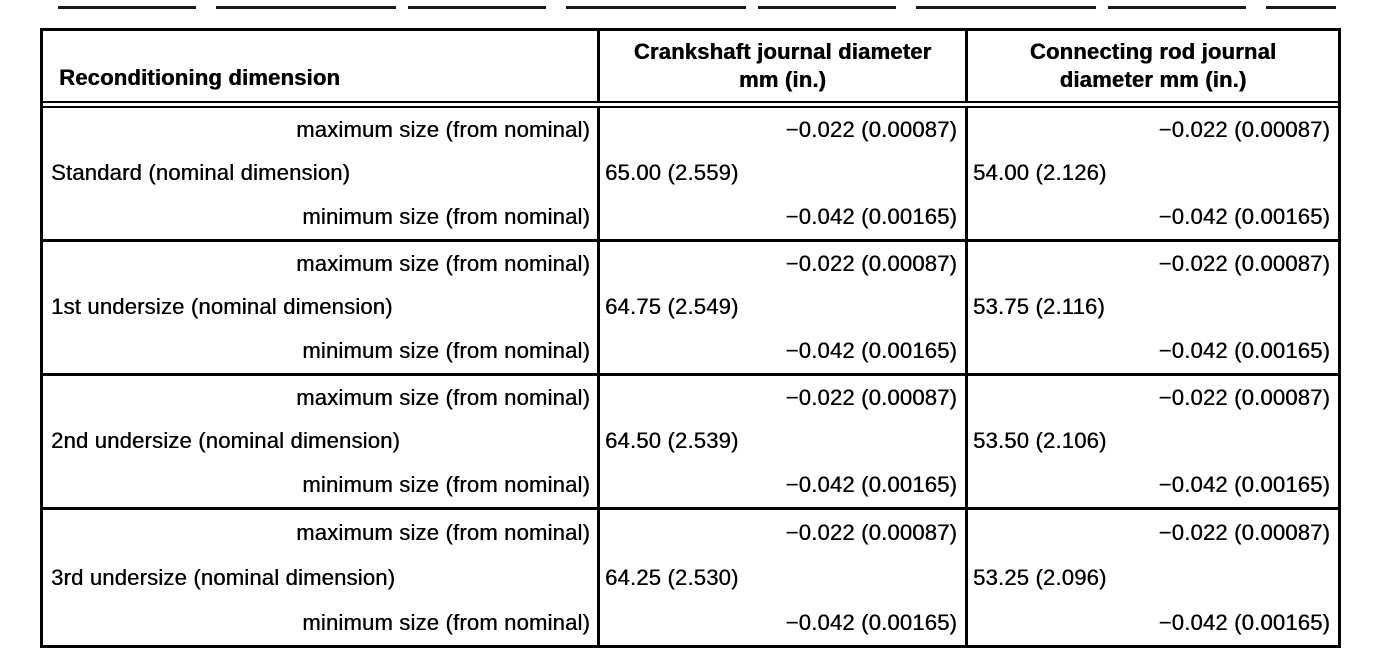 The height and width of the screenshot is (670, 1376). I want to click on crank-nominal-value: 64.50 (2.539), so click(672, 441).